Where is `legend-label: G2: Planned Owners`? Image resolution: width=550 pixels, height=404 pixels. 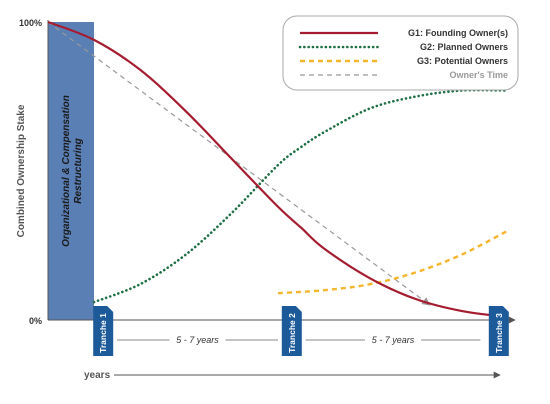
legend-label: G2: Planned Owners is located at coordinates (464, 47).